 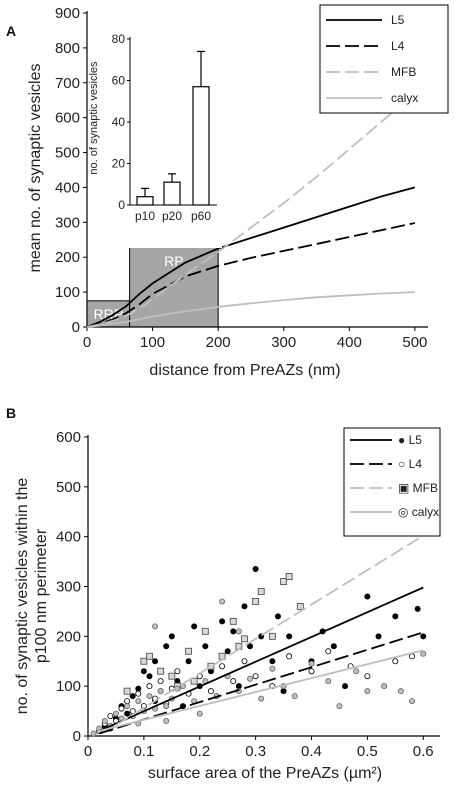 I want to click on b-x-tick-label: 0.2, so click(x=199, y=751).